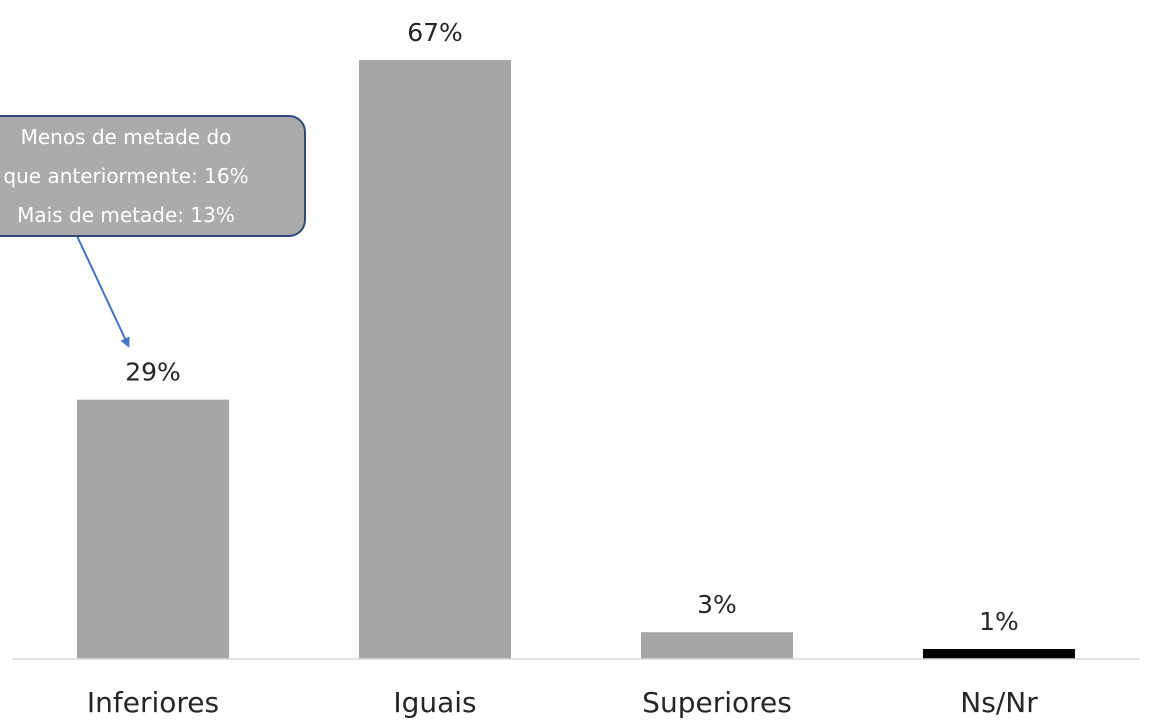  I want to click on bar-inferiores, so click(153, 529).